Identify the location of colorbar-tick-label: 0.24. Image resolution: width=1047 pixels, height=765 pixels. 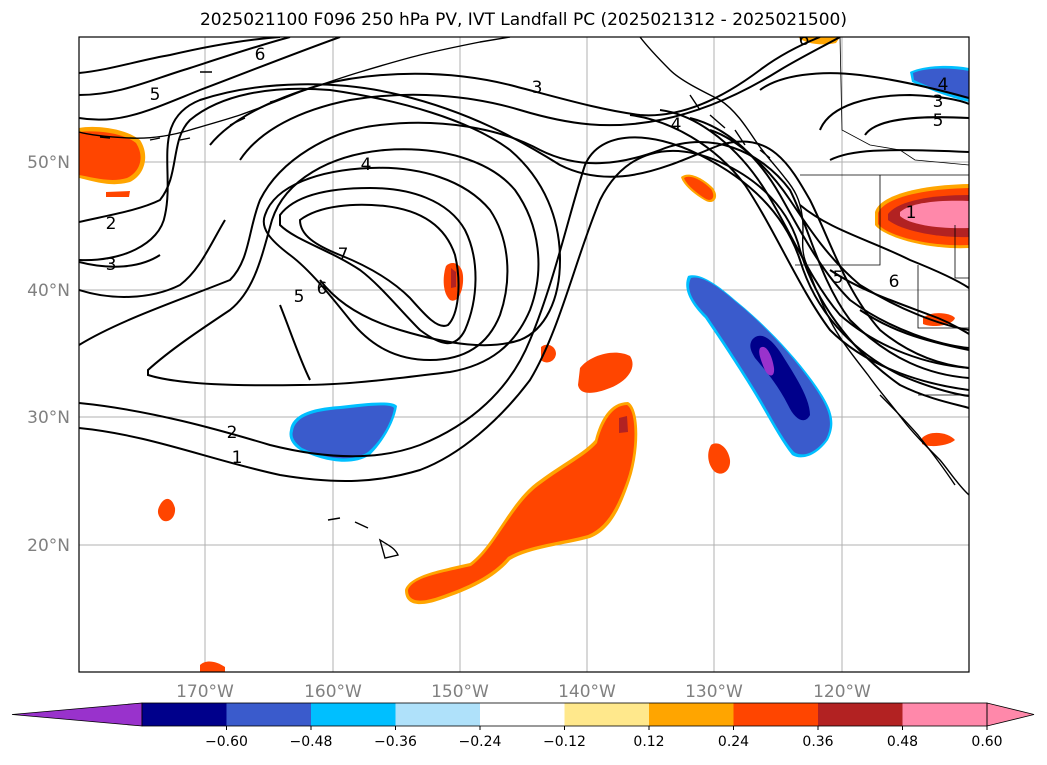
(733, 742).